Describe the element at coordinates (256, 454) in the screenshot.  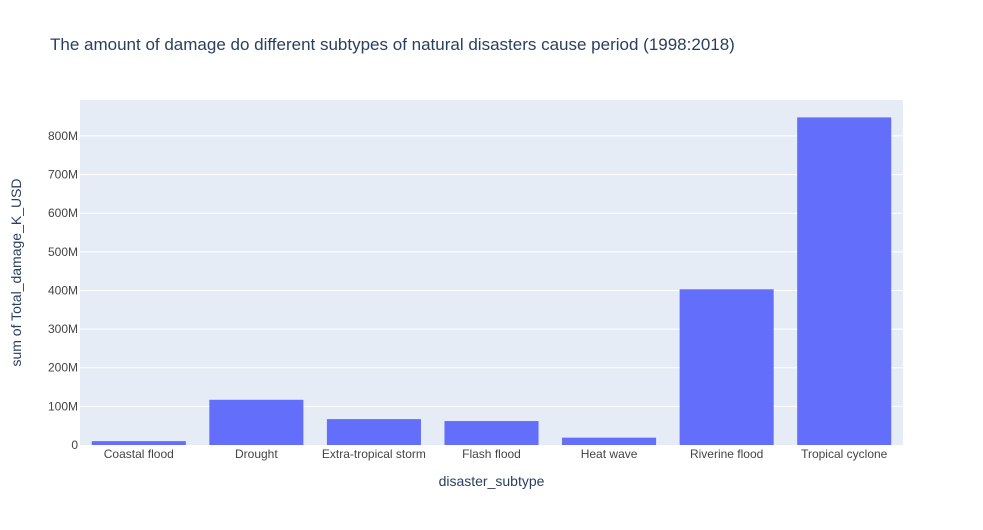
I see `x-tick-label: Drought` at that location.